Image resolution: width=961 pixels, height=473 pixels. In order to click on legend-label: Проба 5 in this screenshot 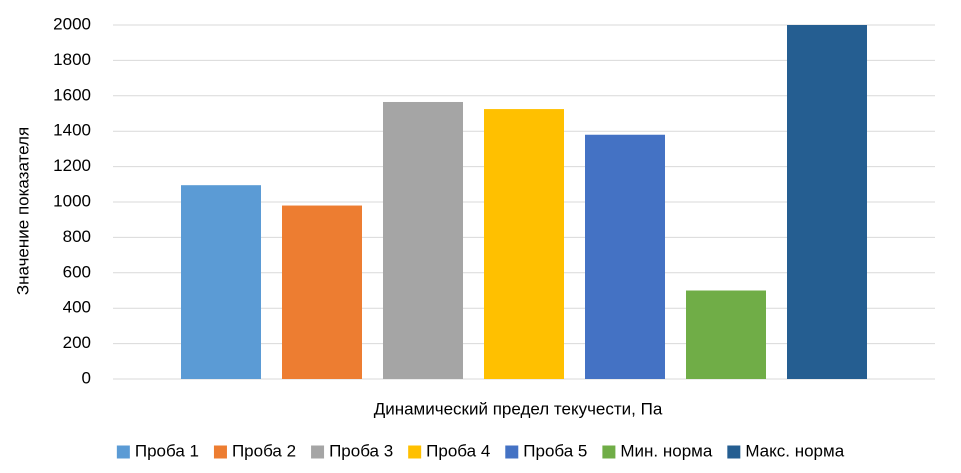, I will do `click(555, 450)`.